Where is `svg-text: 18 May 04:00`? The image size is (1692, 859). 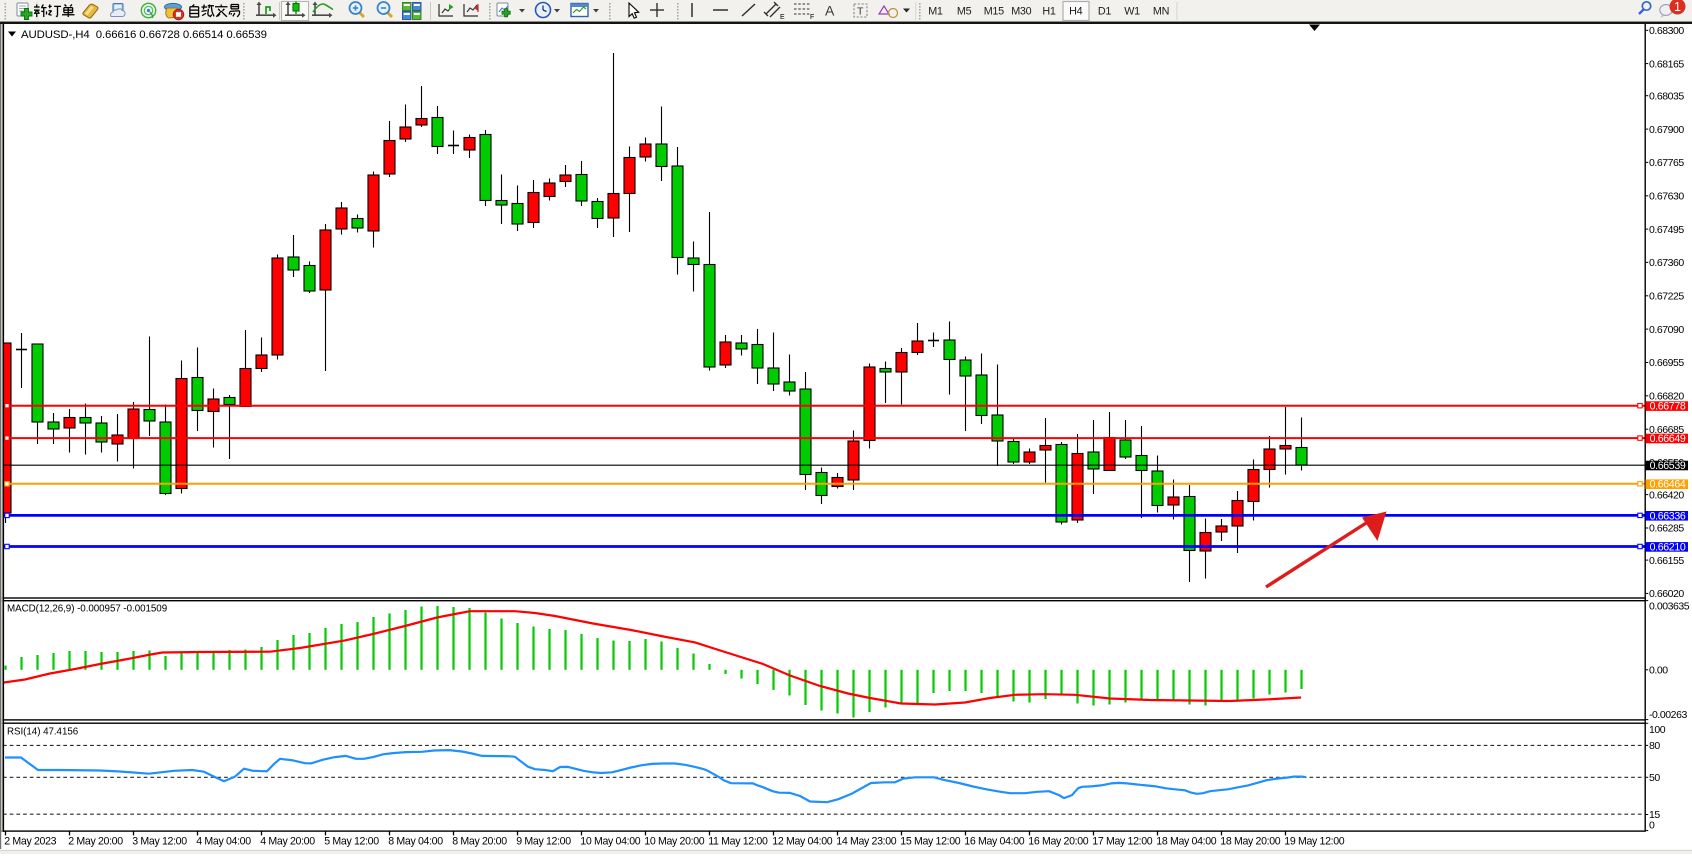
svg-text: 18 May 04:00 is located at coordinates (1186, 841).